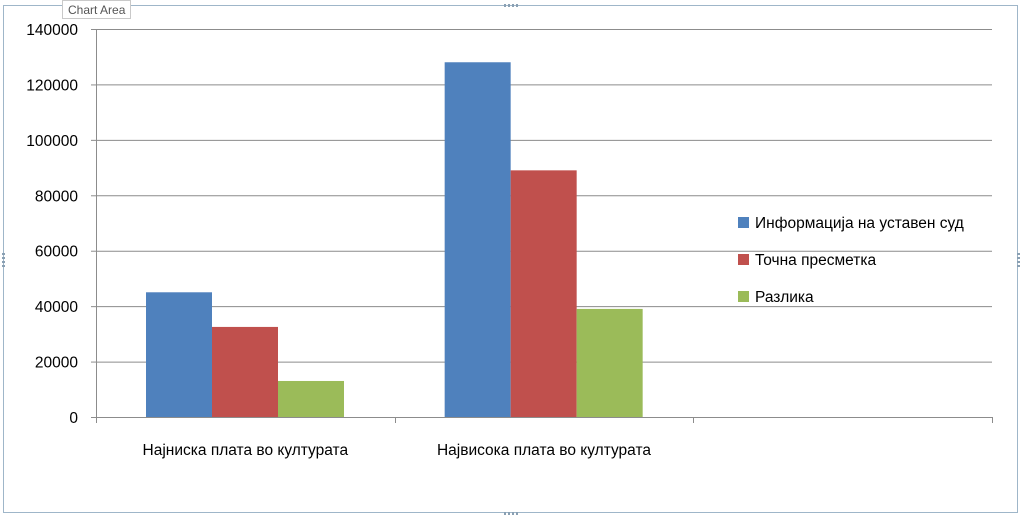 This screenshot has width=1024, height=518. Describe the element at coordinates (511, 513) in the screenshot. I see `resize-handle-bottom` at that location.